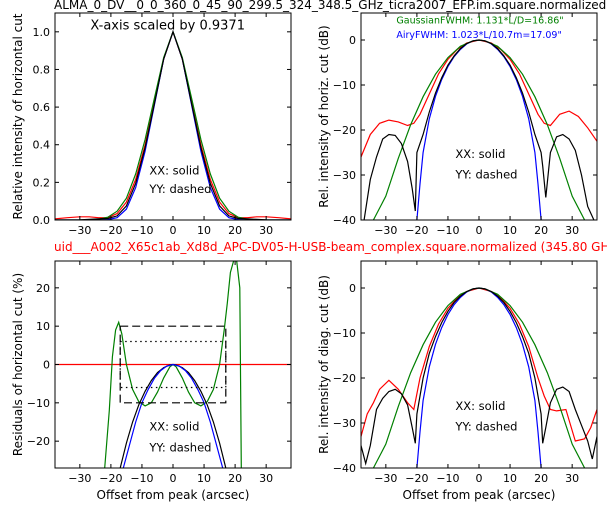 The width and height of the screenshot is (607, 511). Describe the element at coordinates (324, 364) in the screenshot. I see `y-axis-label: Rel. intensity of diag. cut (dB)` at that location.